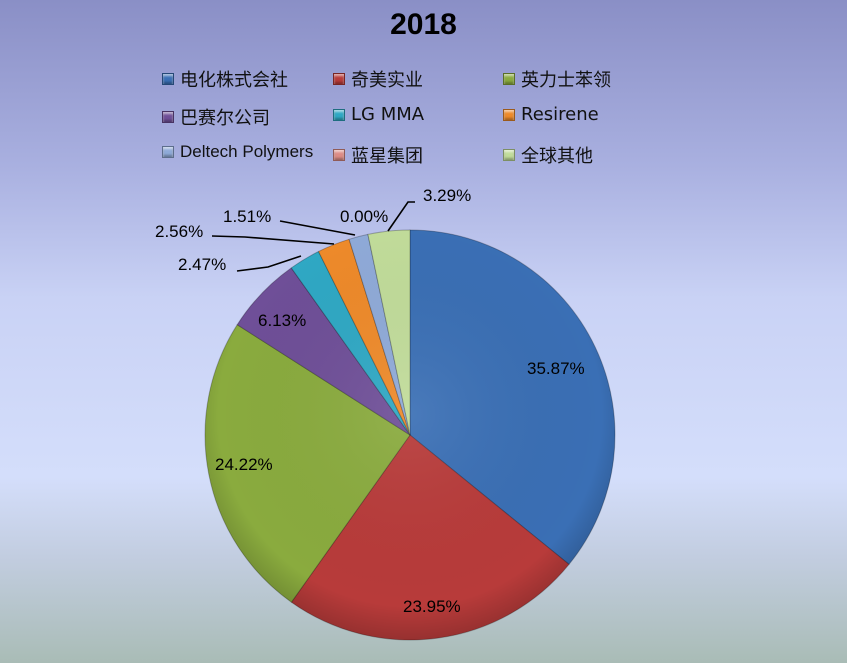 Image resolution: width=847 pixels, height=663 pixels. Describe the element at coordinates (556, 368) in the screenshot. I see `data-label: 35.87%` at that location.